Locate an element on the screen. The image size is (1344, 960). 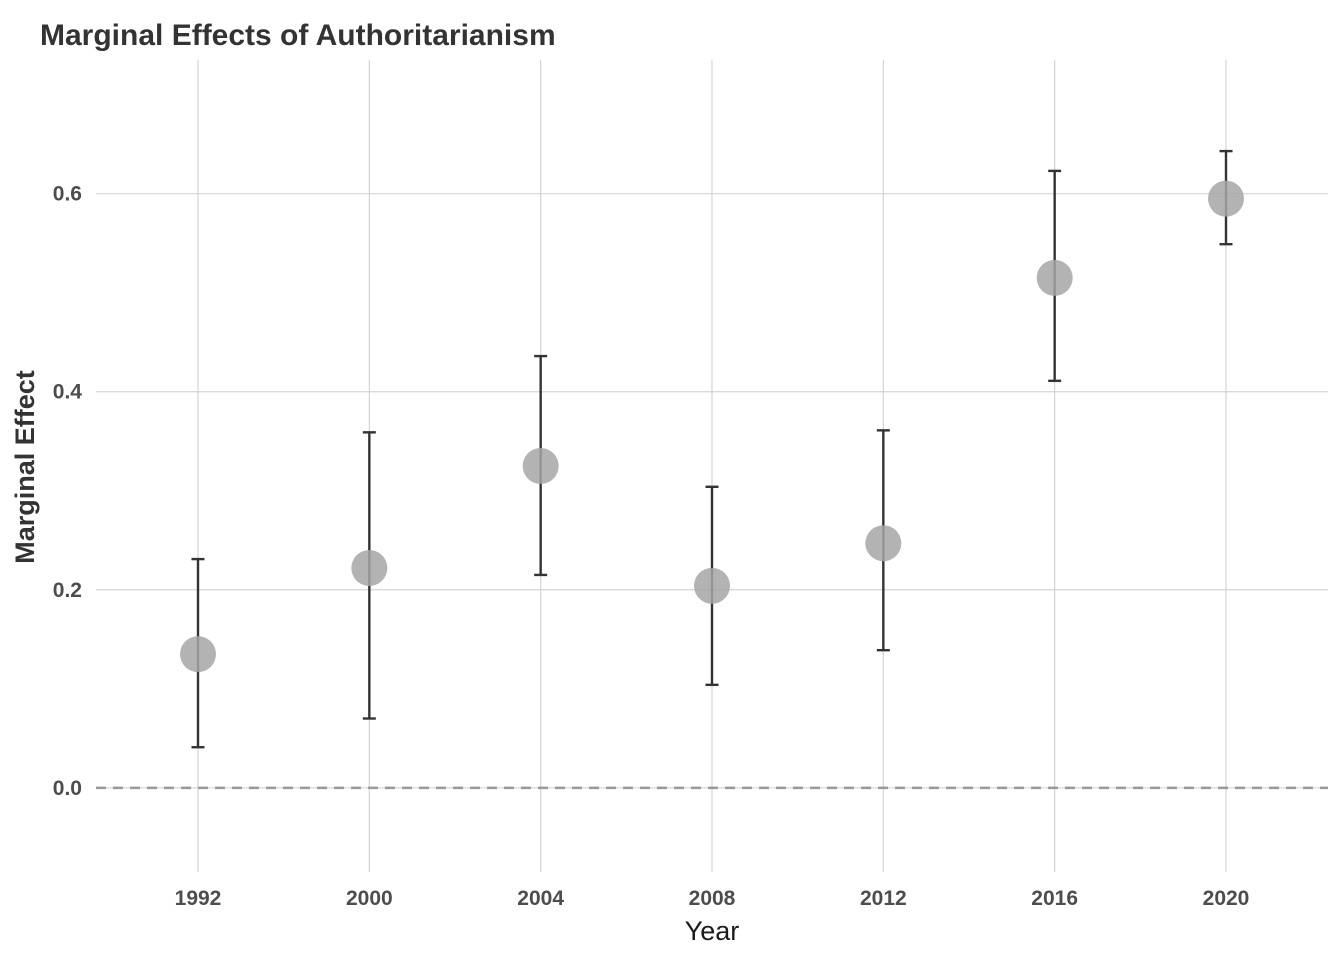
x-axis-tick-labels: 1992 2000 2004 2008 2012 2016 2020 is located at coordinates (712, 898).